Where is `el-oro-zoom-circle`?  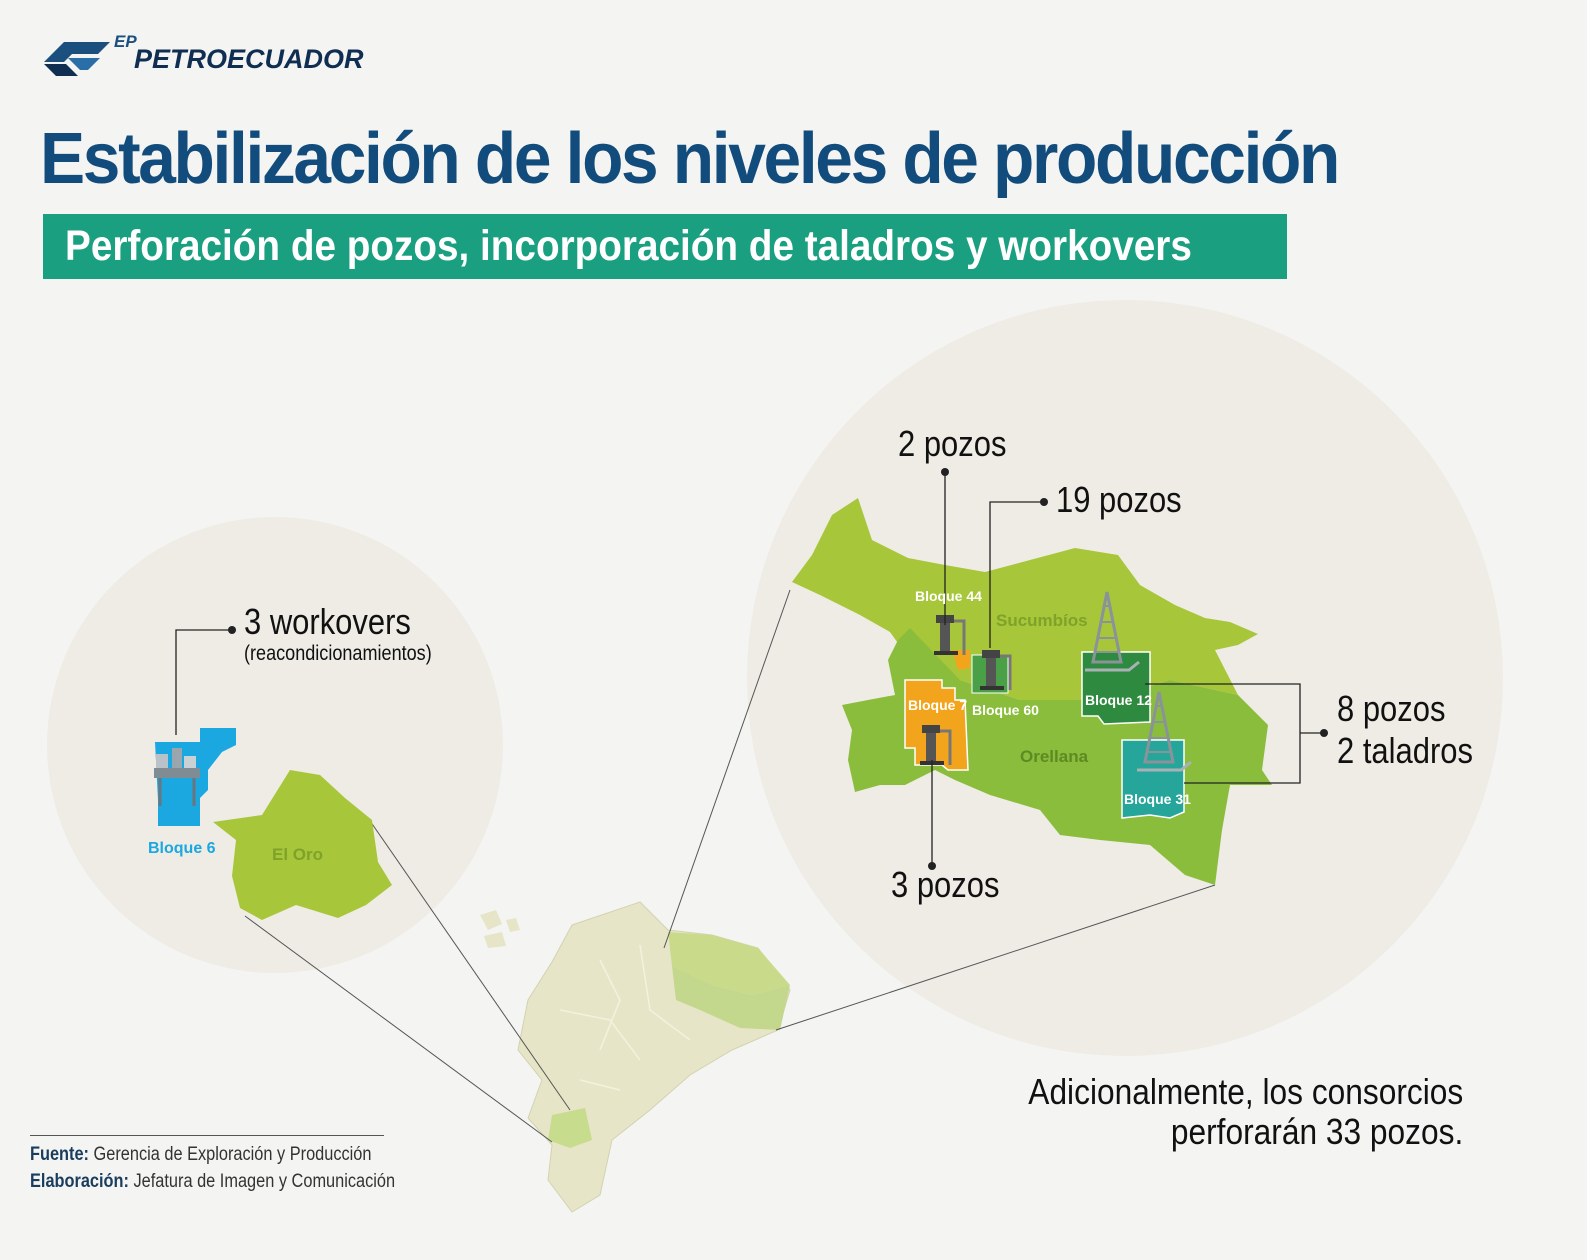
el-oro-zoom-circle is located at coordinates (275, 745).